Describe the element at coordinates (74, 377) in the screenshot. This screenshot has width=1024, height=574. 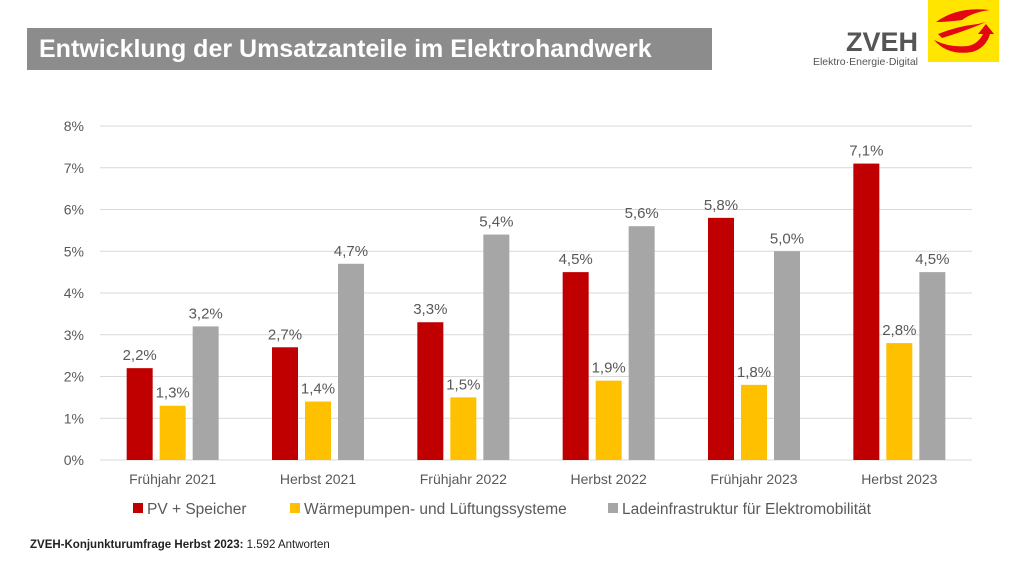
I see `y-tick-label: 2%` at that location.